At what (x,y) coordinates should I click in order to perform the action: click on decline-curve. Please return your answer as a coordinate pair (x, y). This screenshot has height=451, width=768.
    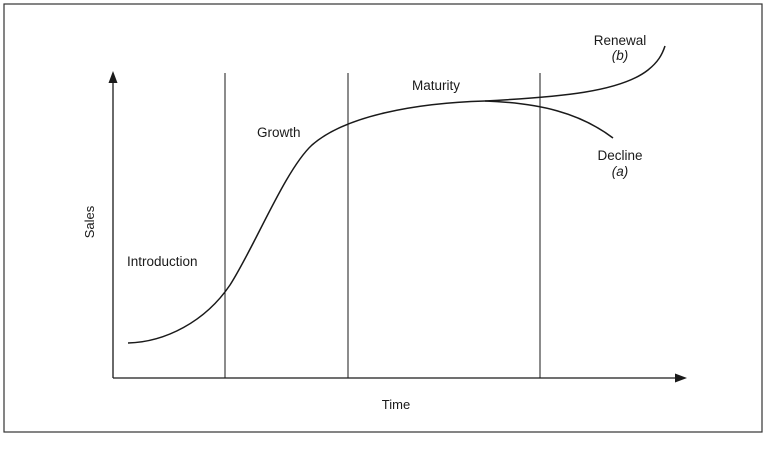
    Looking at the image, I should click on (549, 119).